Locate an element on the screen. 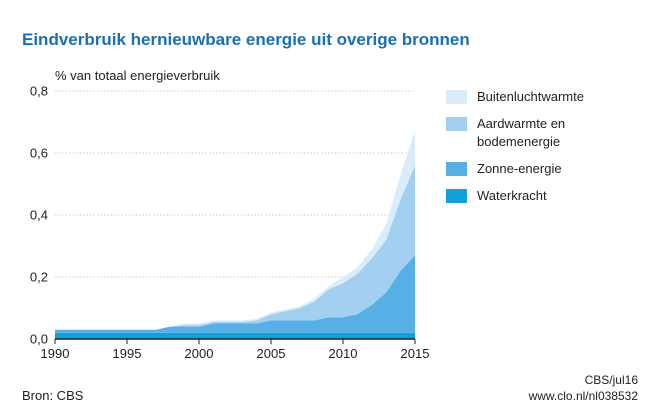 This screenshot has height=407, width=660. x-tick-label: 2010 is located at coordinates (343, 353).